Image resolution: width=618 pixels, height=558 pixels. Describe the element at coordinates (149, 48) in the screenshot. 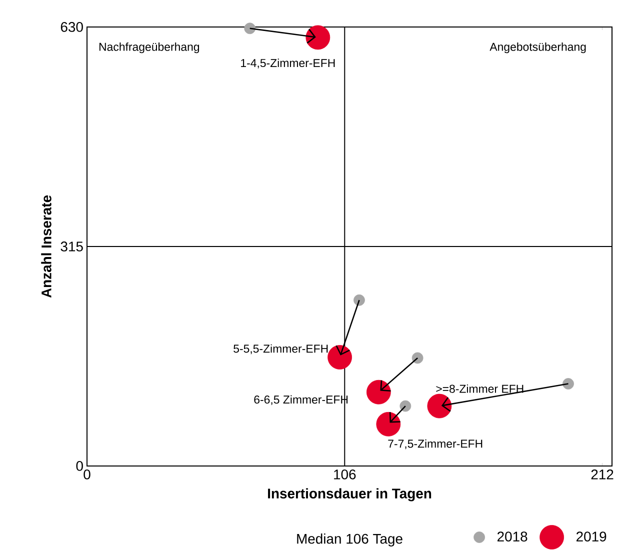

I see `annotation: Nachfrageüberhang` at that location.